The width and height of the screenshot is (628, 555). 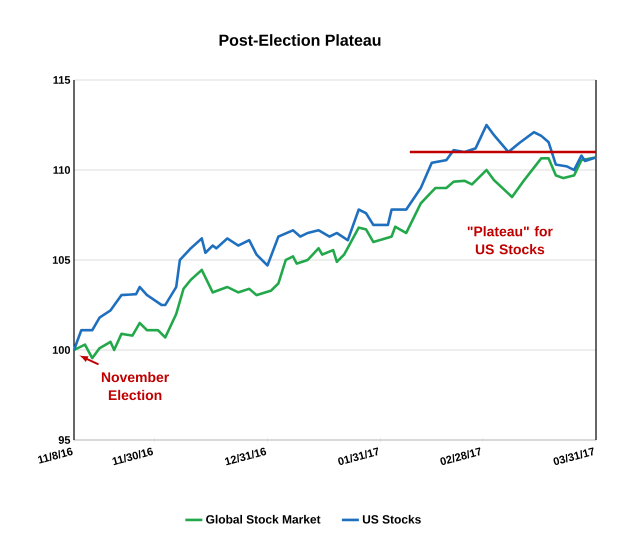 What do you see at coordinates (61, 260) in the screenshot?
I see `y-tick-label: 105` at bounding box center [61, 260].